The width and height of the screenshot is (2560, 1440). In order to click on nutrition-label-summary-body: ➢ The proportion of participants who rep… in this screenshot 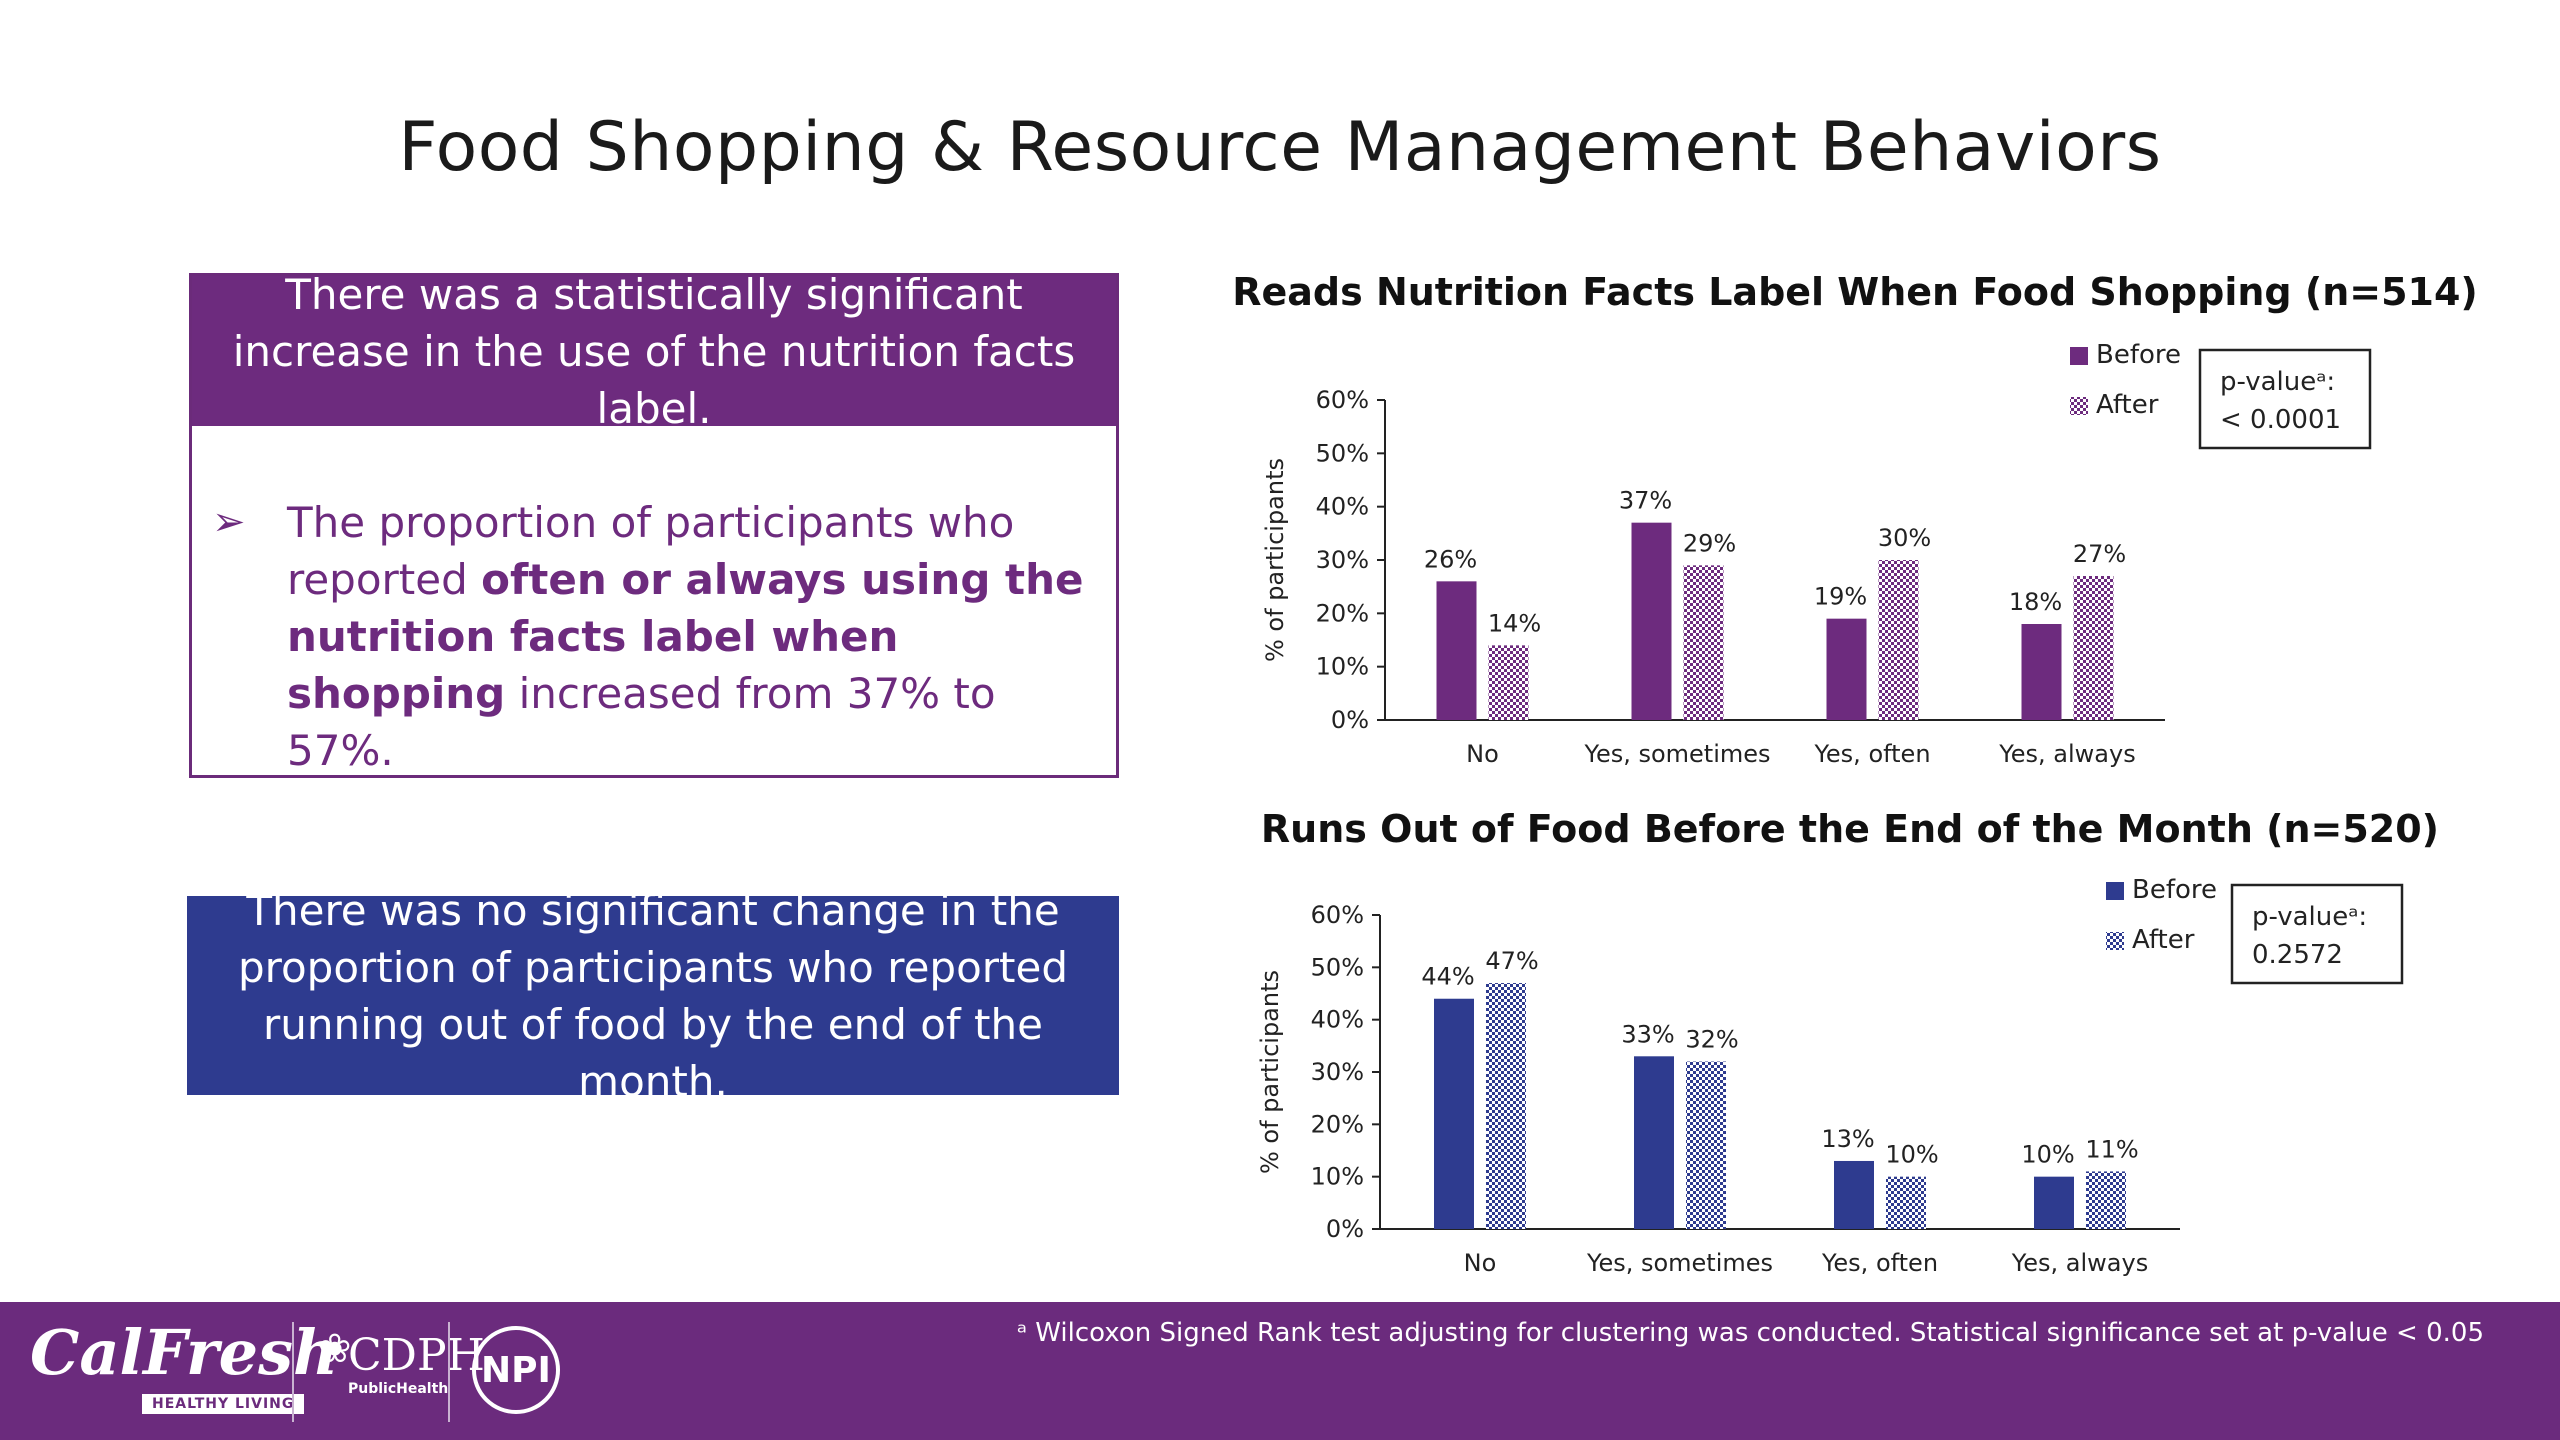, I will do `click(654, 636)`.